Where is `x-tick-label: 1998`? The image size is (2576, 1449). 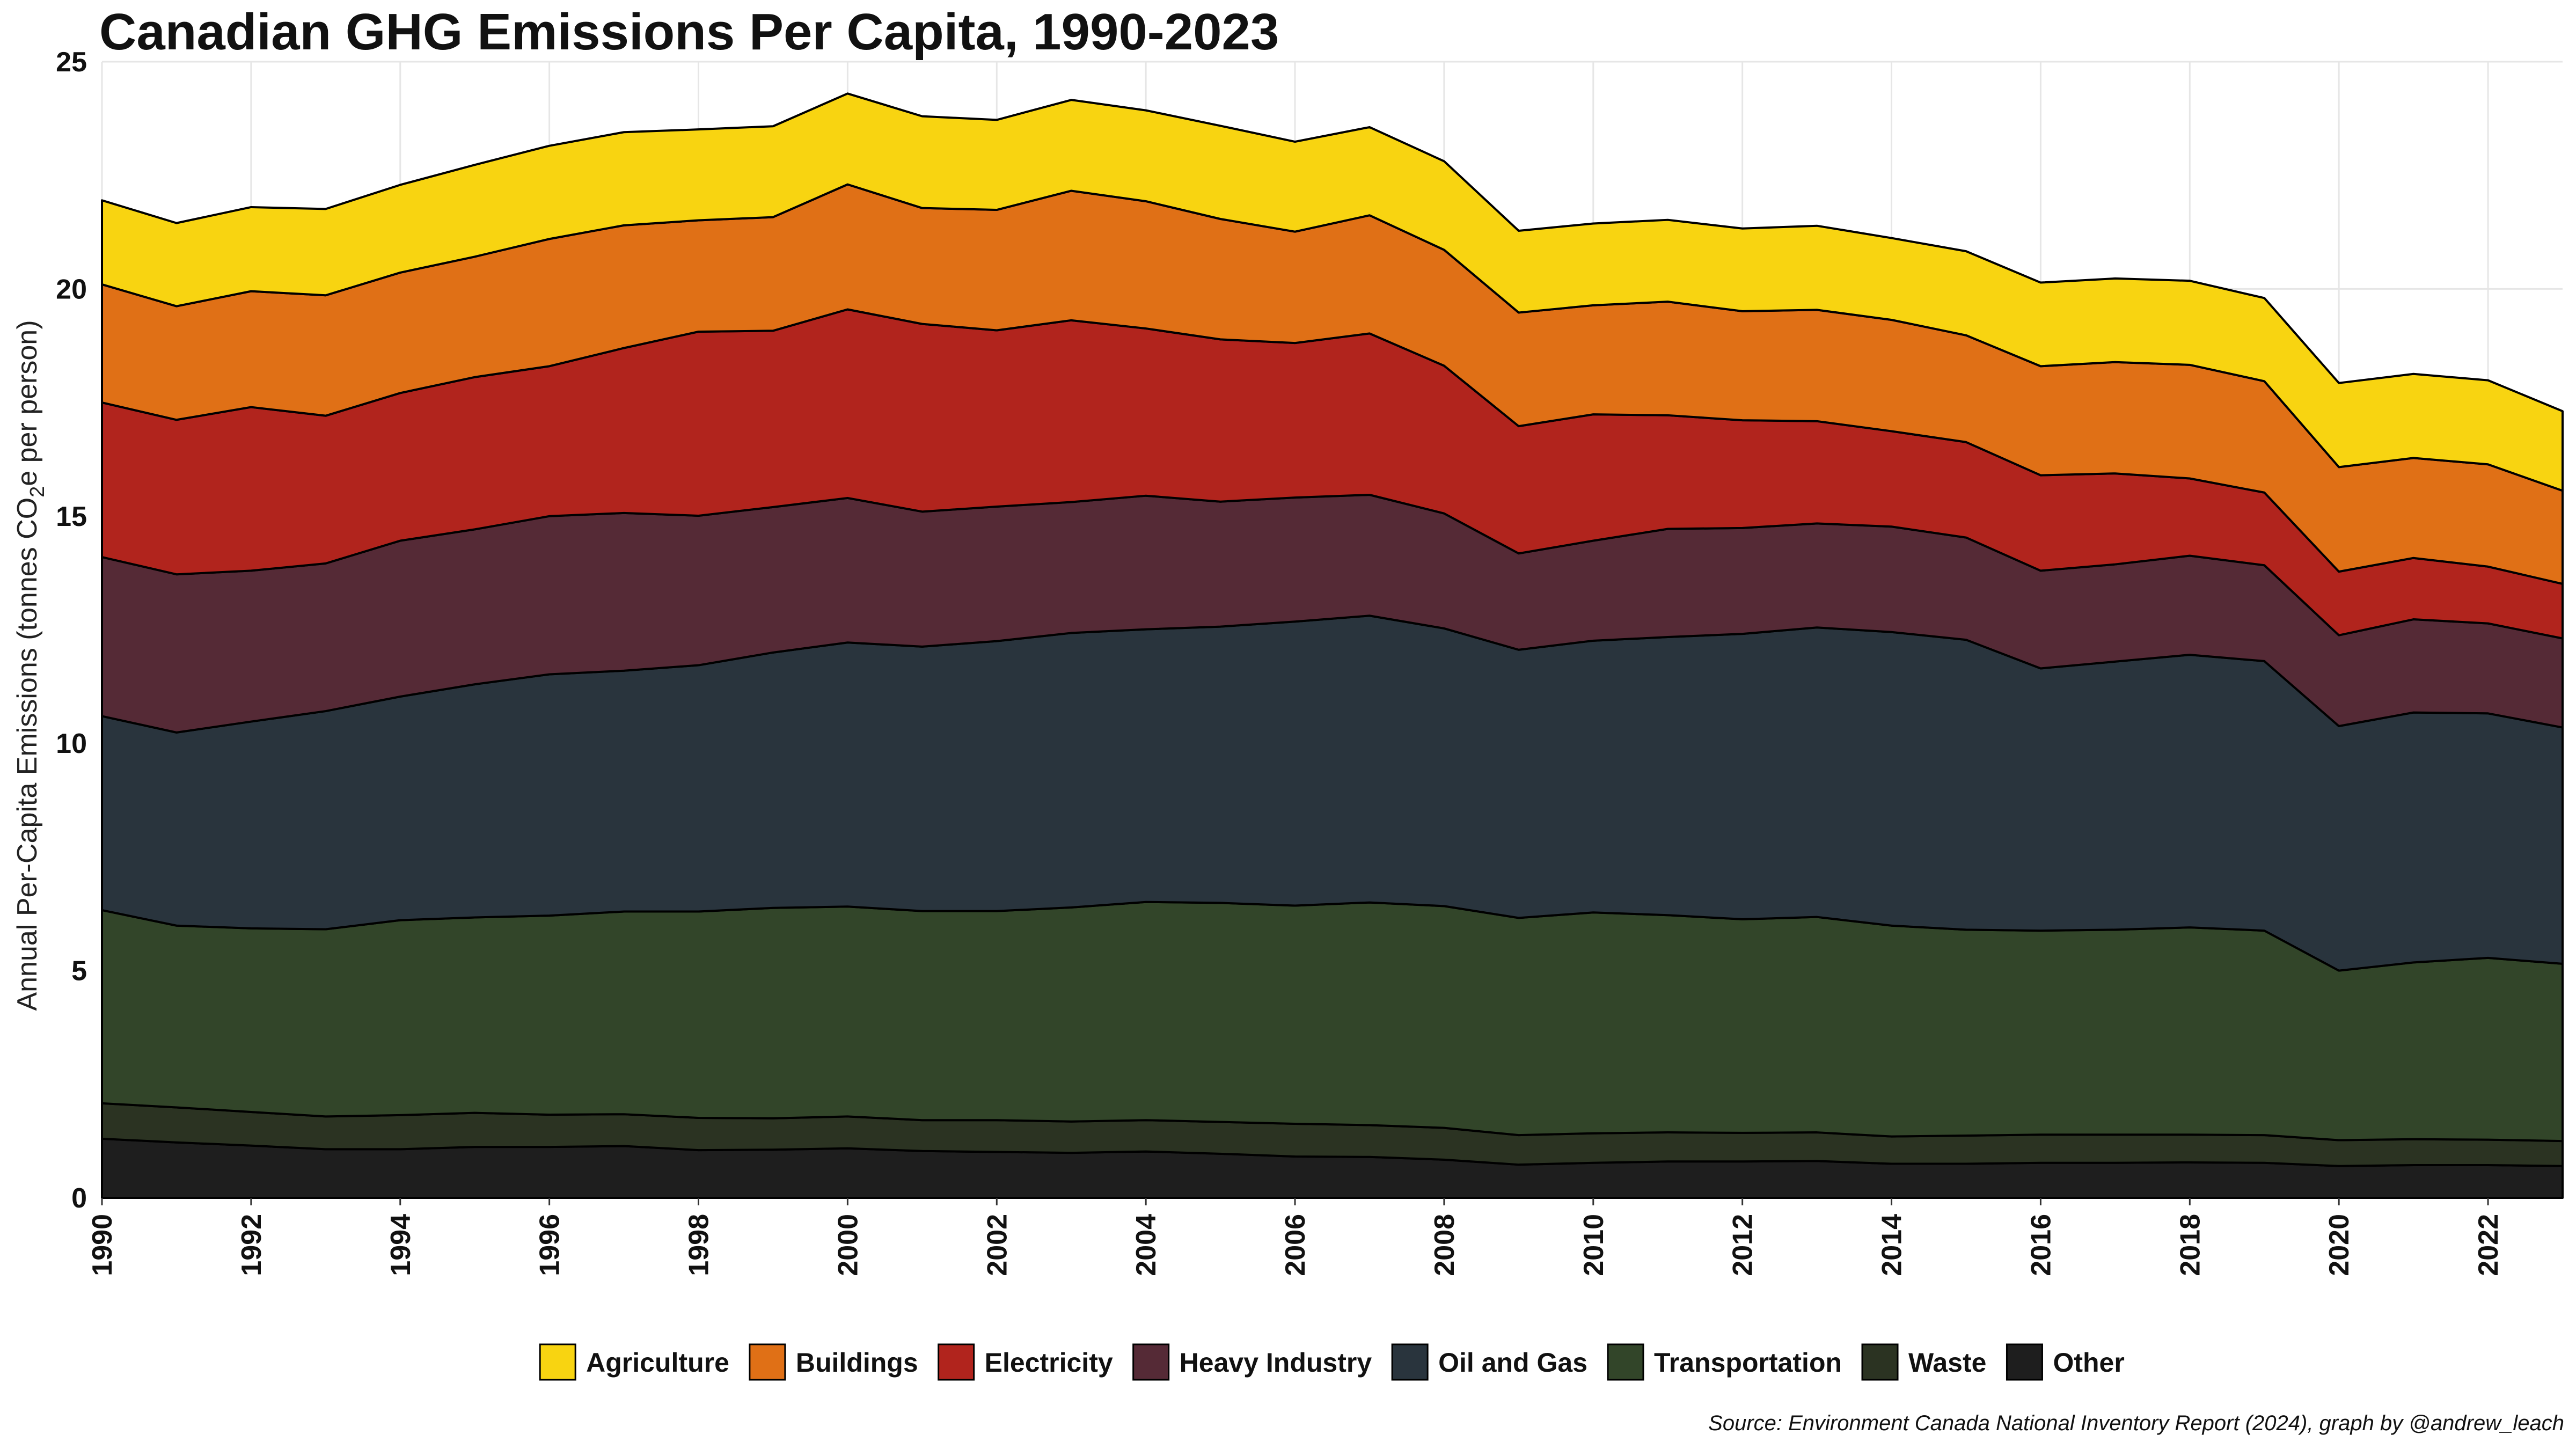 x-tick-label: 1998 is located at coordinates (699, 1245).